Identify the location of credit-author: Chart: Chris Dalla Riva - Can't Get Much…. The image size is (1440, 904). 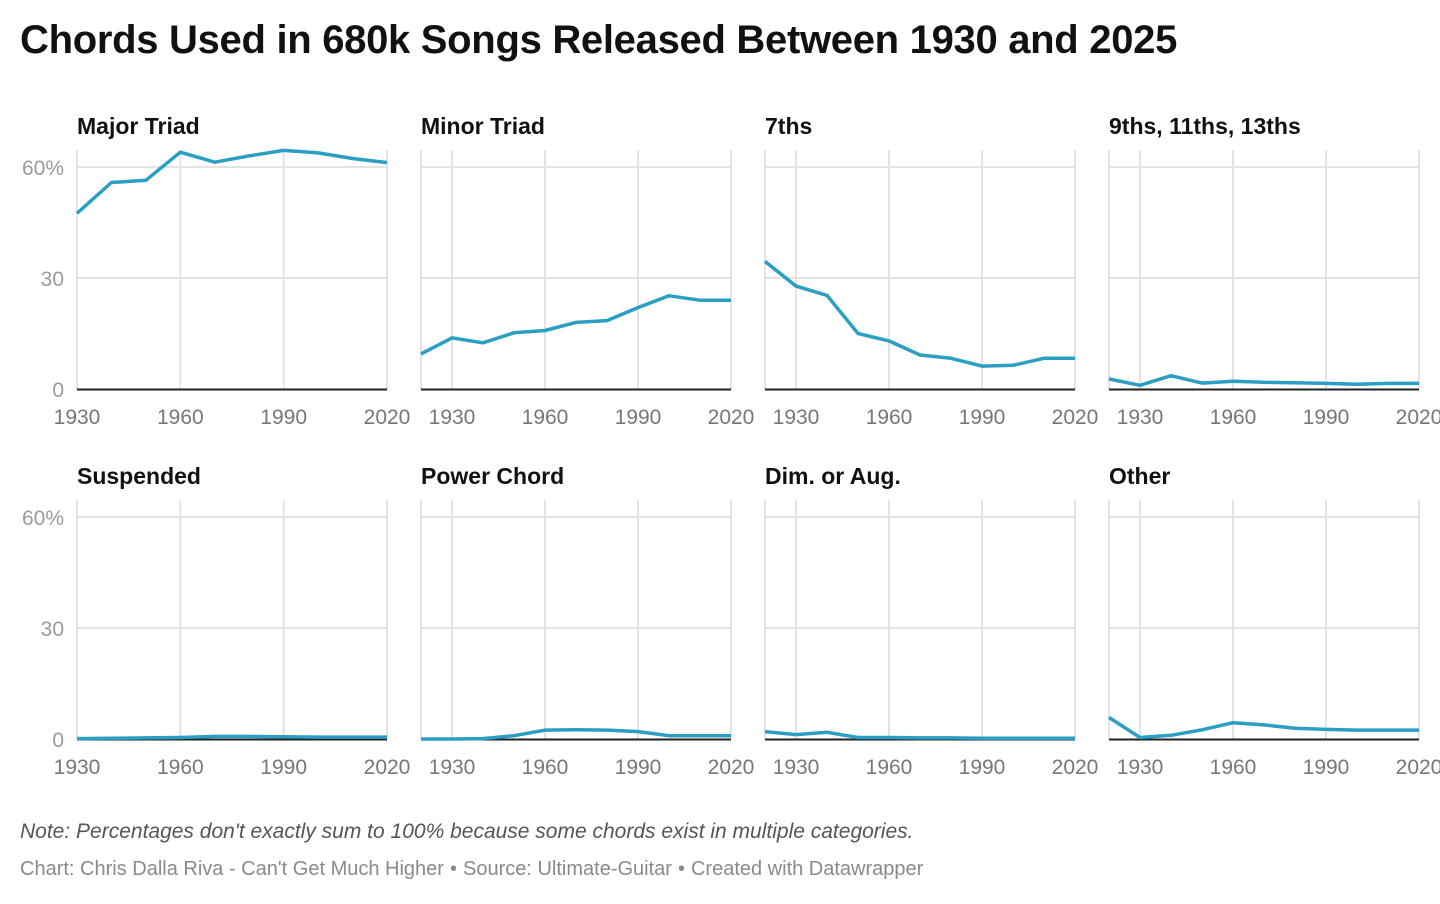
(232, 869).